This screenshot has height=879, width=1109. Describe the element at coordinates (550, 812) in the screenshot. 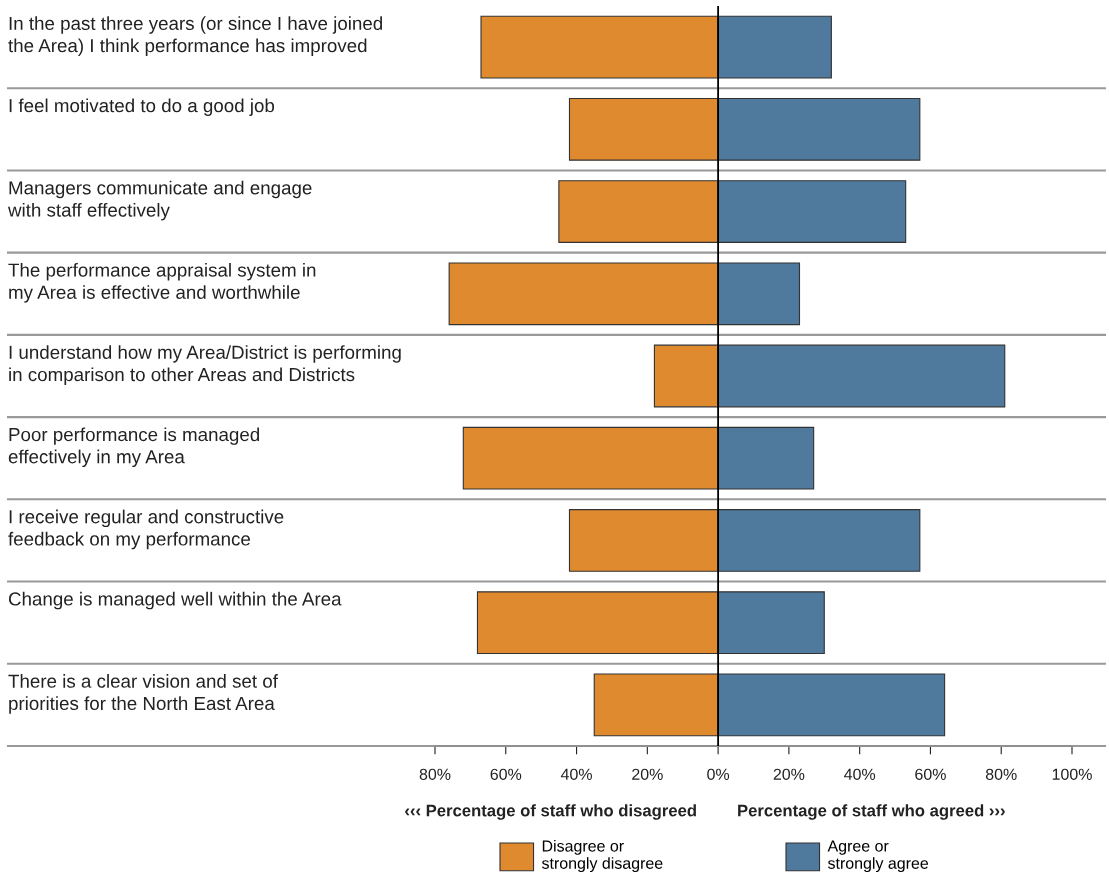

I see `text: ‹‹‹ Percentage of staff who disagreed` at that location.